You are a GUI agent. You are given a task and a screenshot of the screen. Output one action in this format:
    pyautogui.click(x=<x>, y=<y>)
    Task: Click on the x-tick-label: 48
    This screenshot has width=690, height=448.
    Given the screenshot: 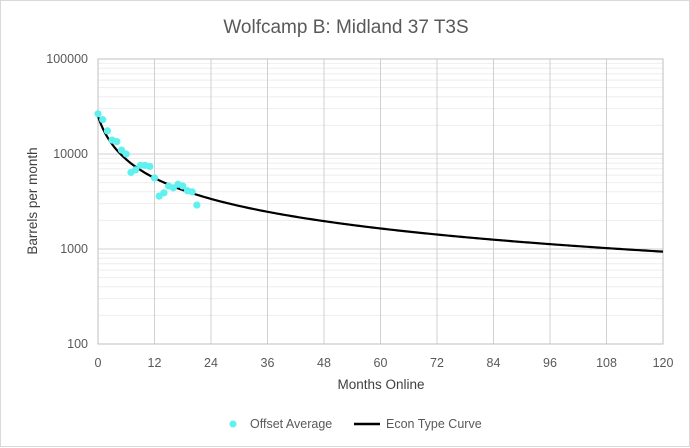 What is the action you would take?
    pyautogui.click(x=324, y=363)
    